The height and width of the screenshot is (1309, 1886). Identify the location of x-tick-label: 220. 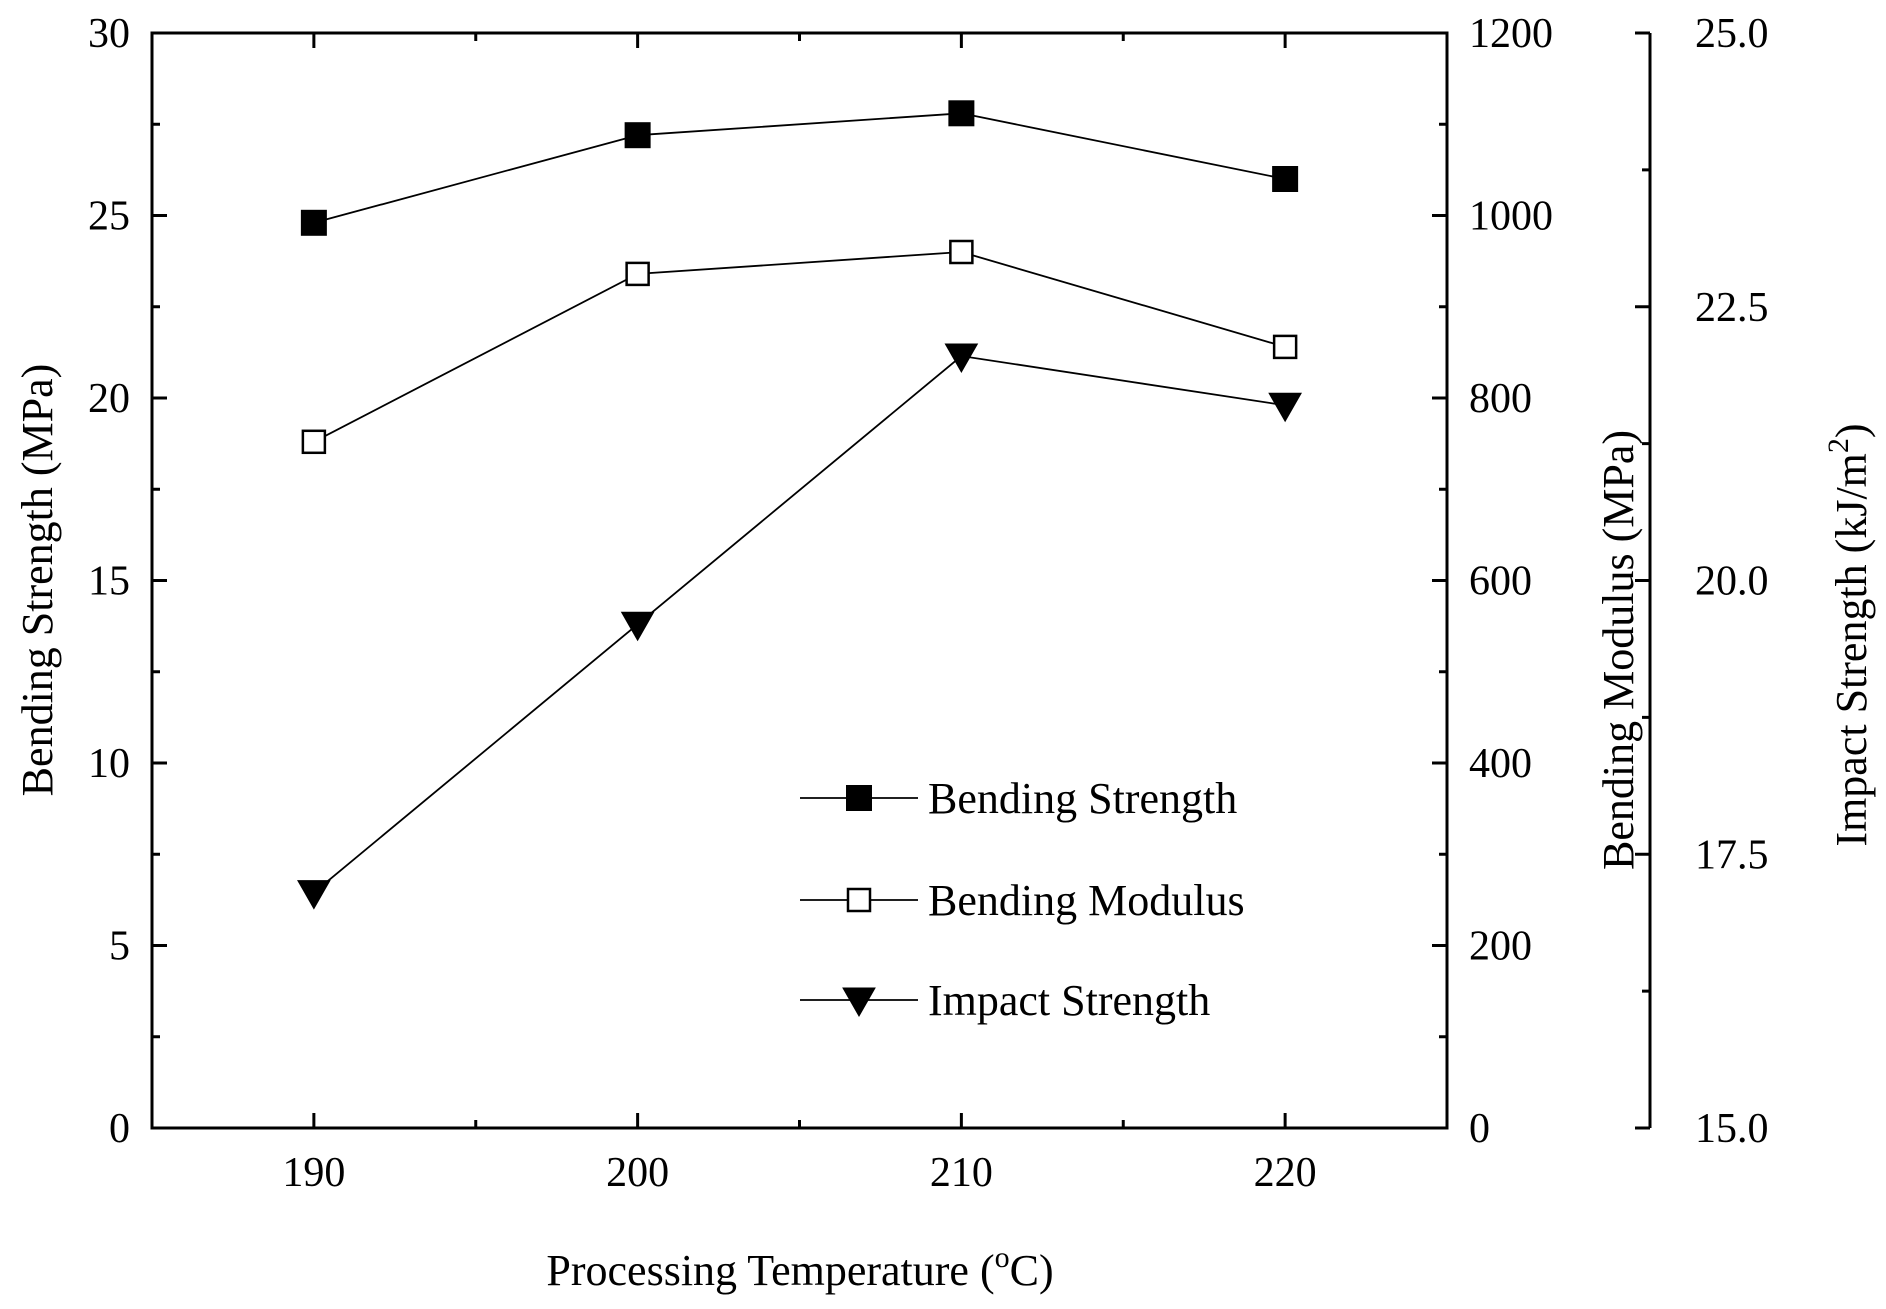
(1285, 1173).